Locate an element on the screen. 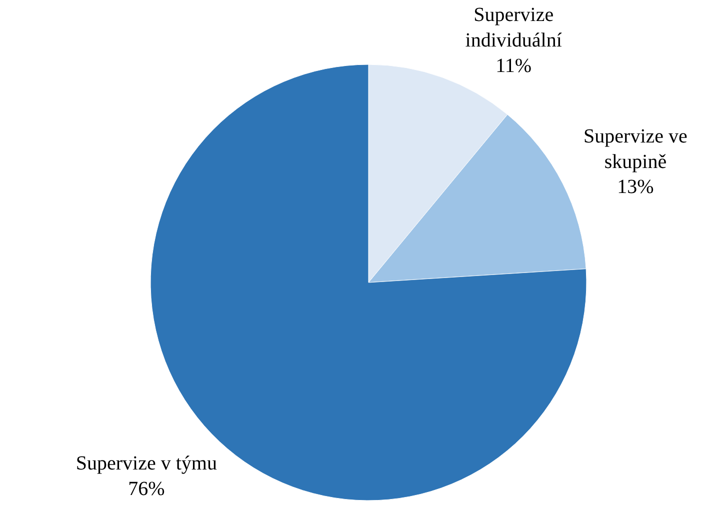  data-label: 13% is located at coordinates (635, 187).